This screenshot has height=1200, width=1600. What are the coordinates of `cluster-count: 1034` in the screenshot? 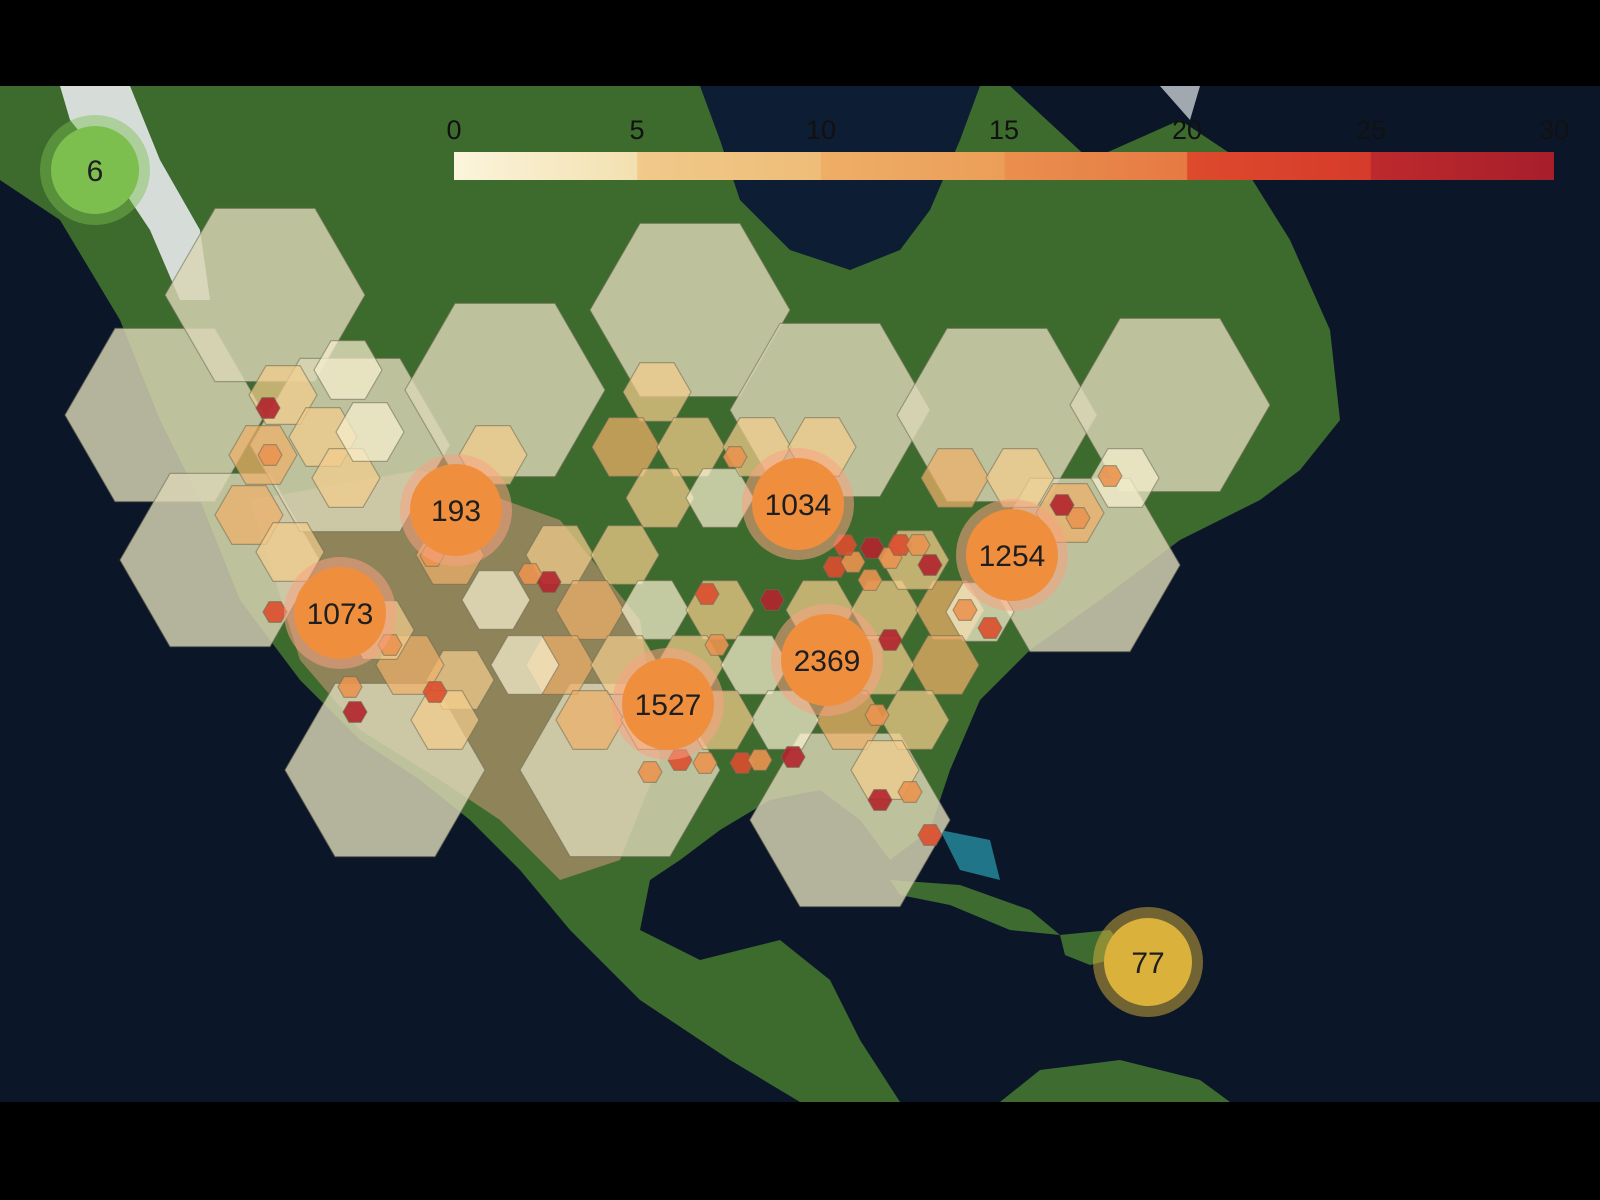 It's located at (798, 505).